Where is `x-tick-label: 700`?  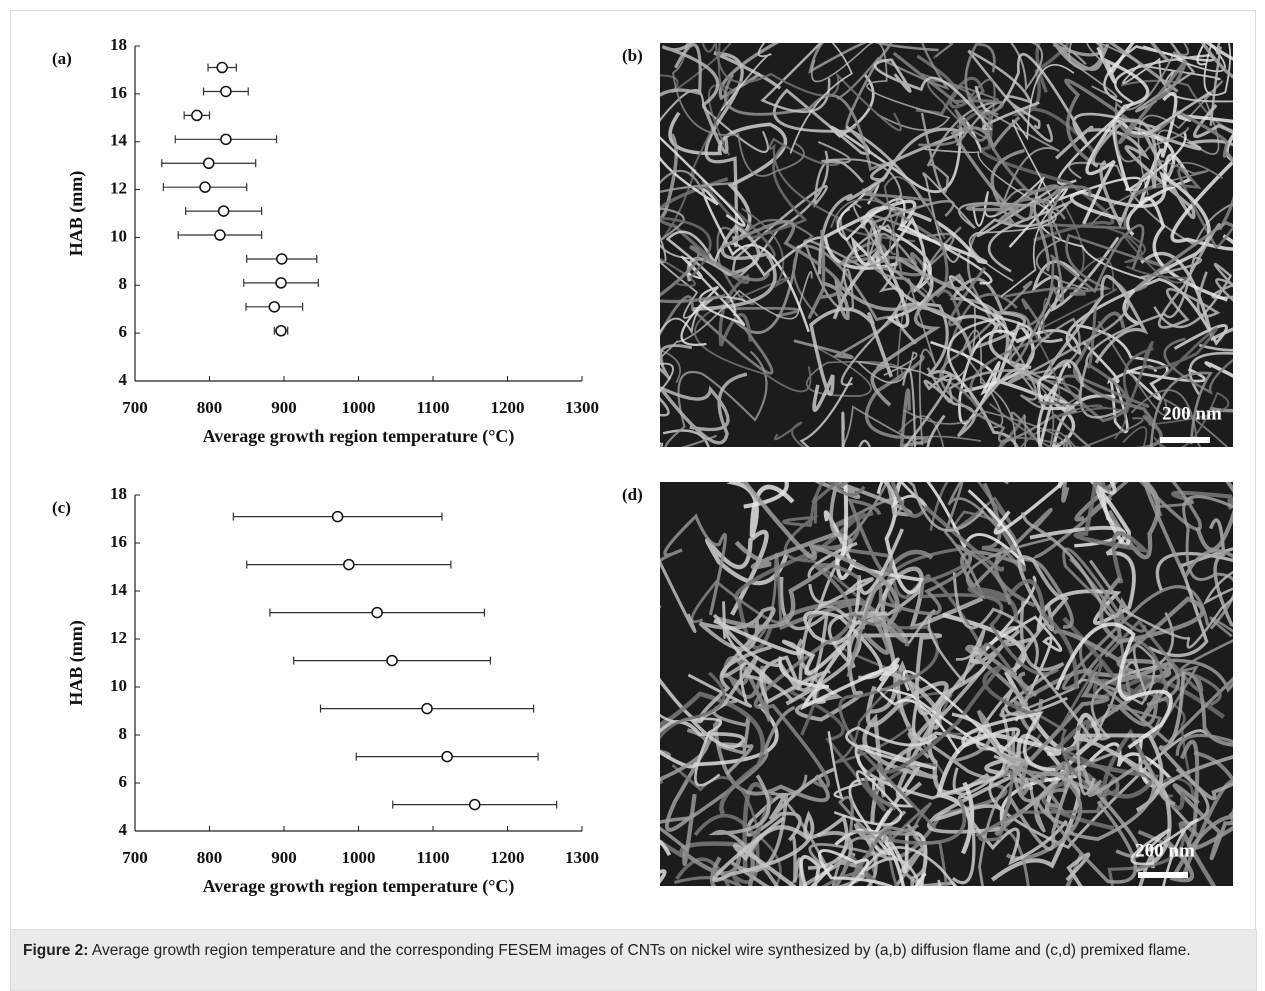 x-tick-label: 700 is located at coordinates (135, 407).